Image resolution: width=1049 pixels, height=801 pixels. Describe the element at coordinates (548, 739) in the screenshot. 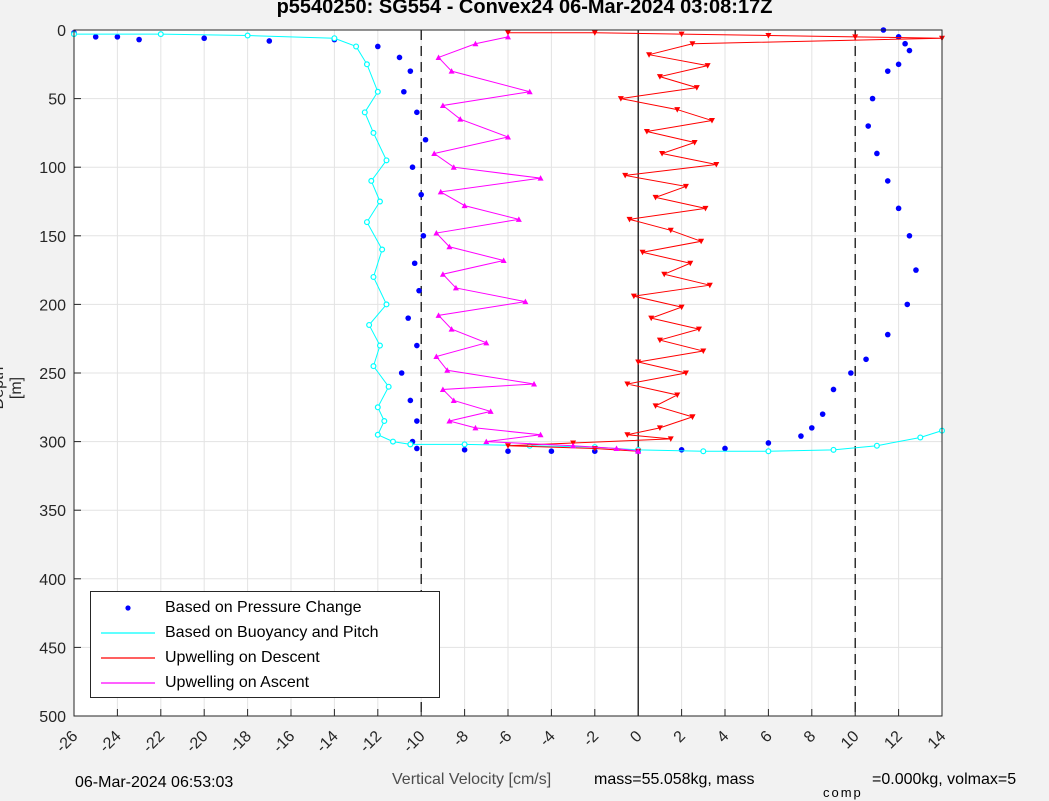

I see `x-tick-label: -4` at that location.